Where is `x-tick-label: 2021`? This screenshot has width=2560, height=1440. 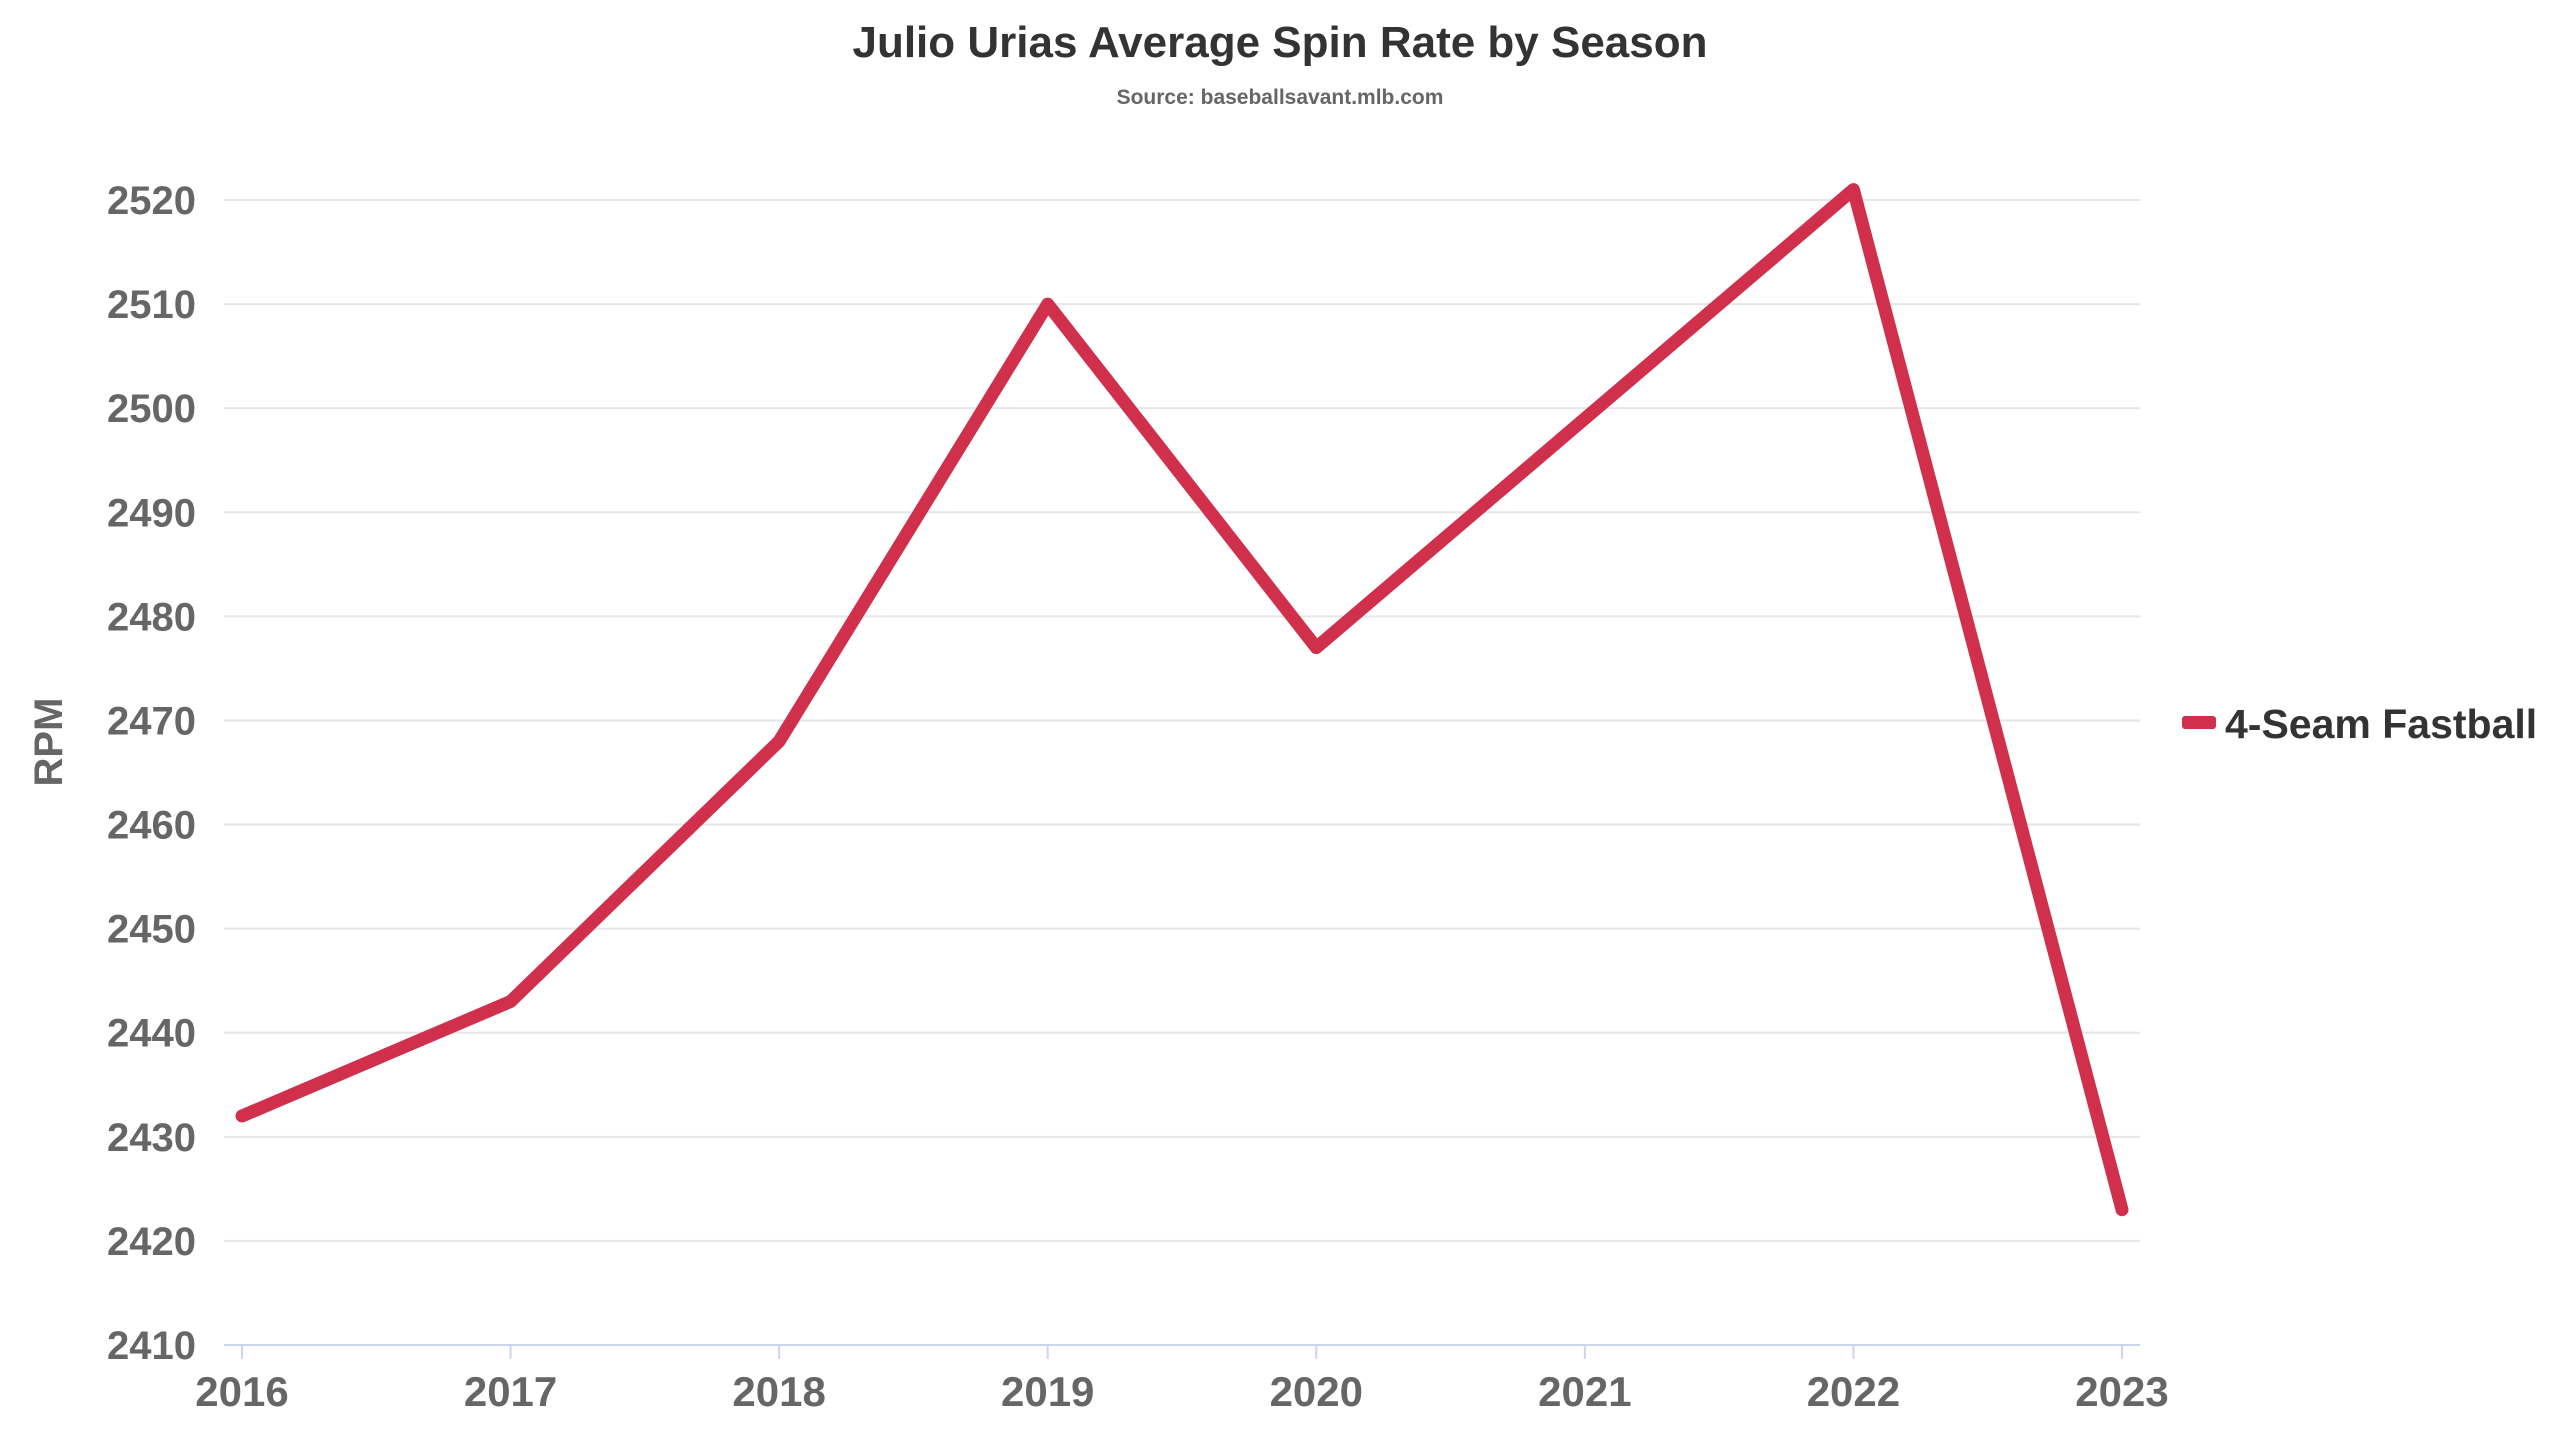 x-tick-label: 2021 is located at coordinates (1584, 1391).